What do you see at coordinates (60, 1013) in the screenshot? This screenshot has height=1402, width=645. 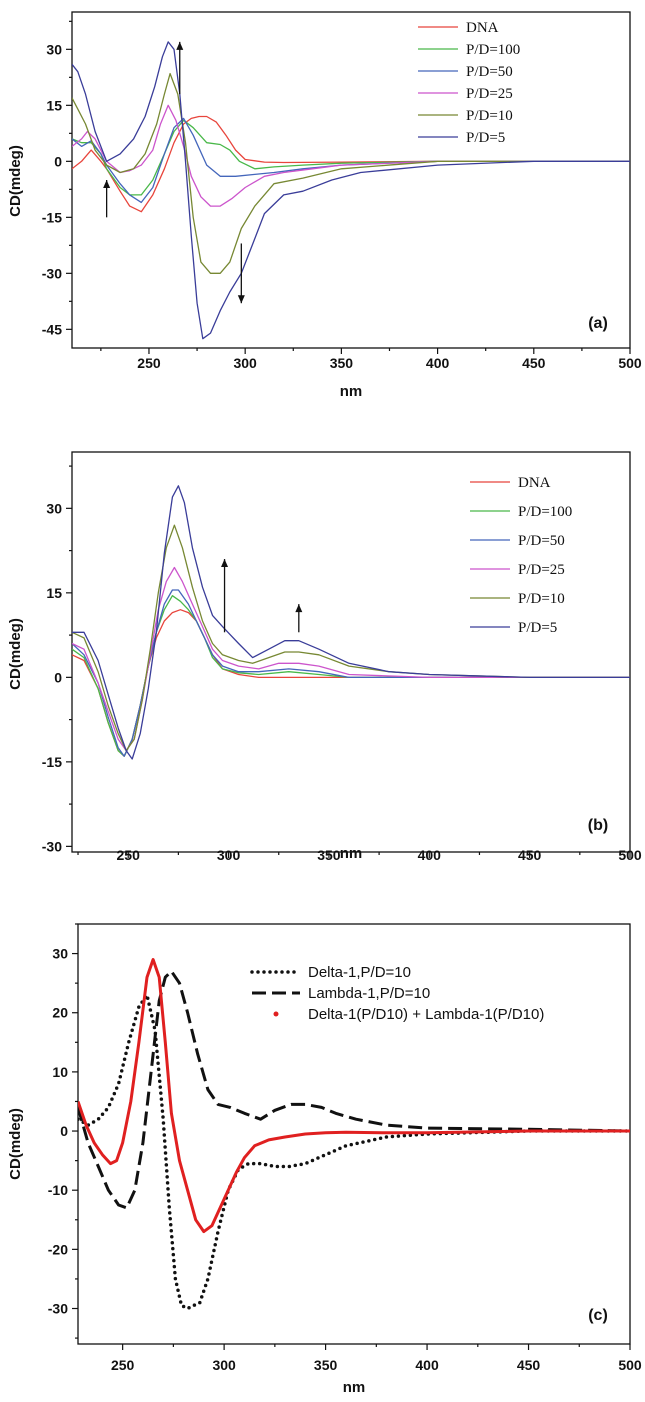 I see `y-tick-label: 20` at bounding box center [60, 1013].